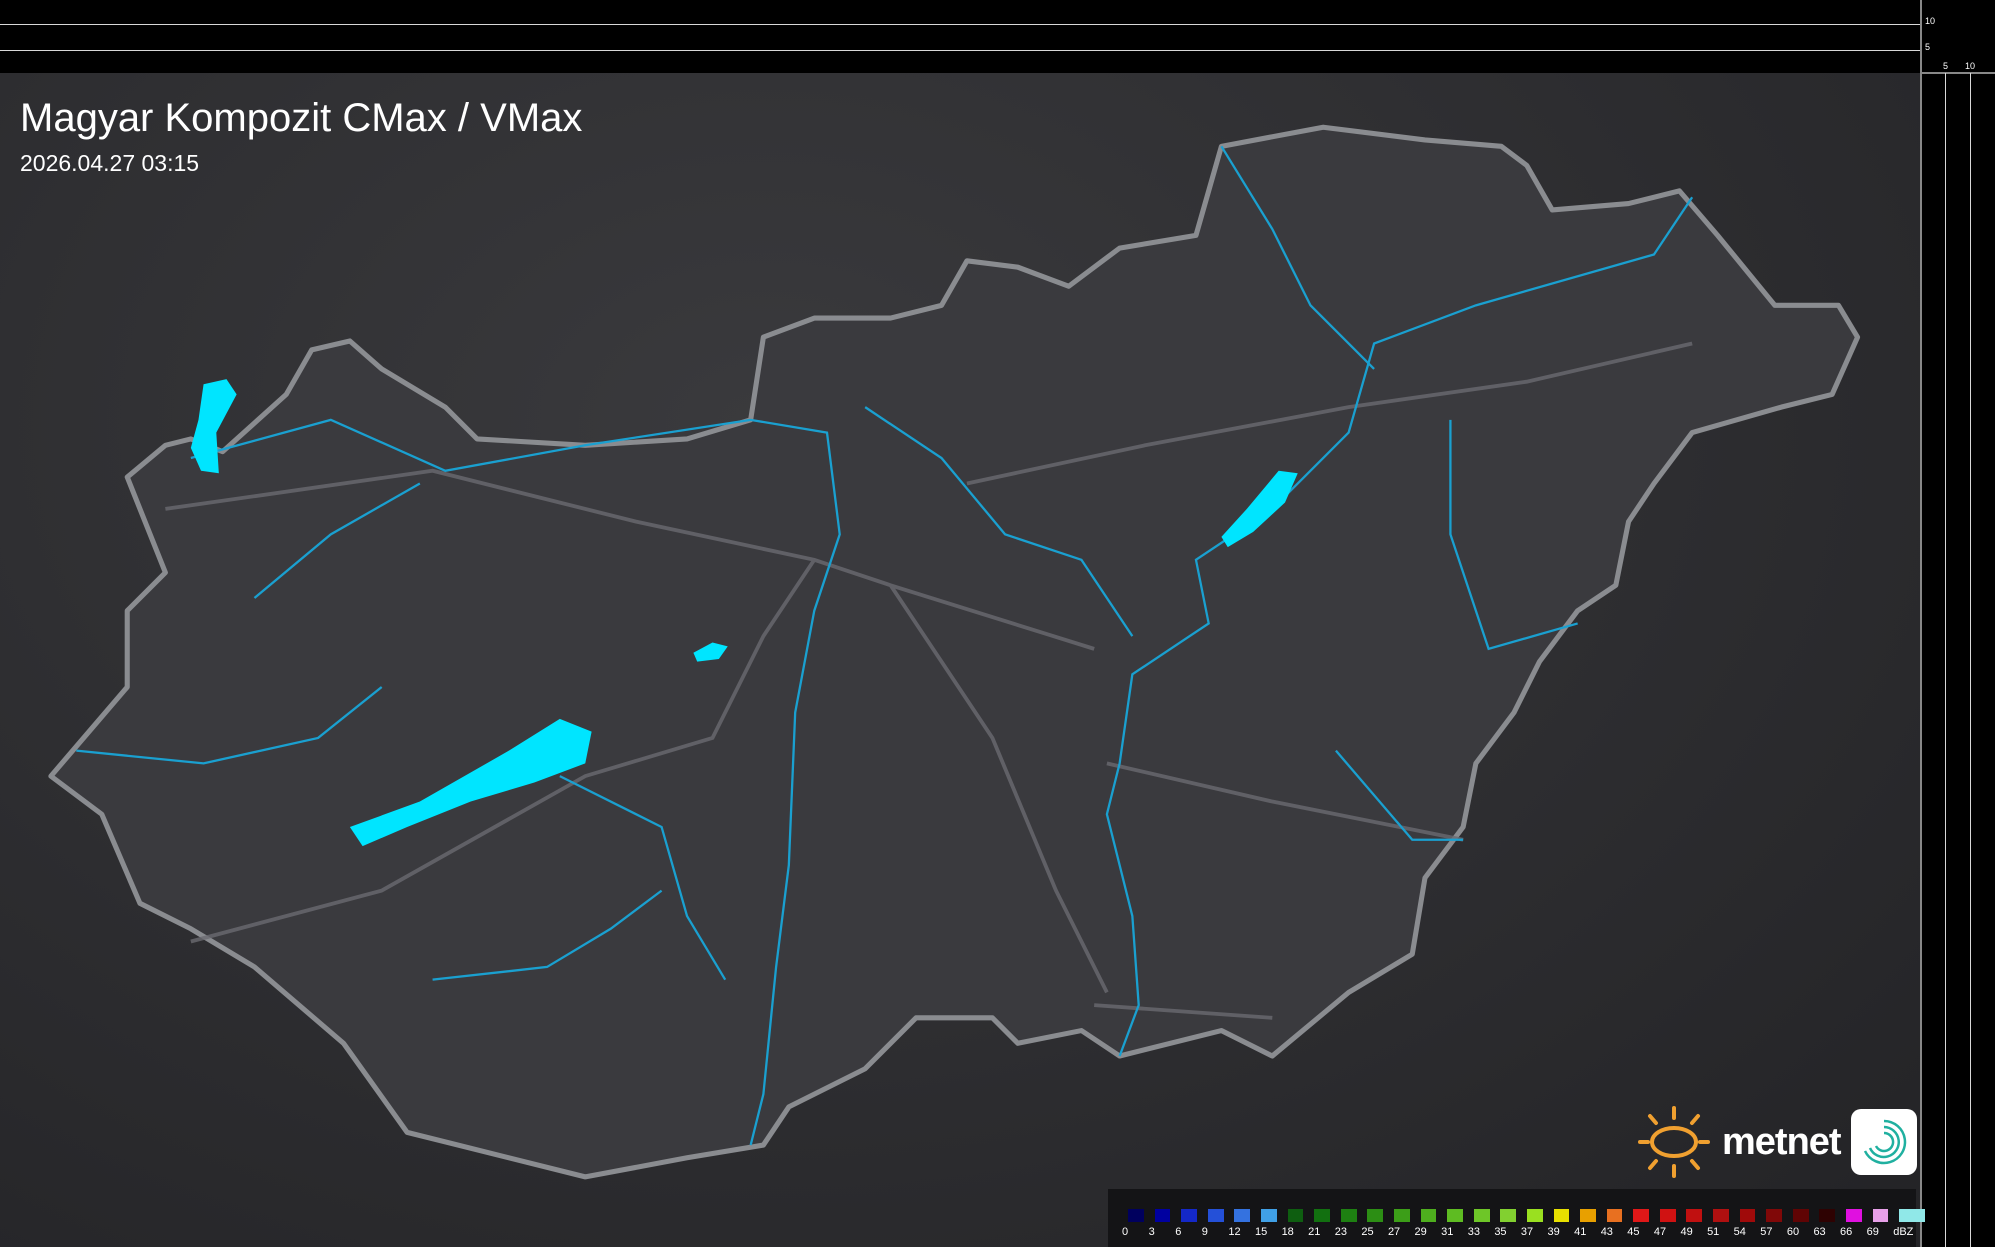  Describe the element at coordinates (710, 652) in the screenshot. I see `lake-velence` at that location.